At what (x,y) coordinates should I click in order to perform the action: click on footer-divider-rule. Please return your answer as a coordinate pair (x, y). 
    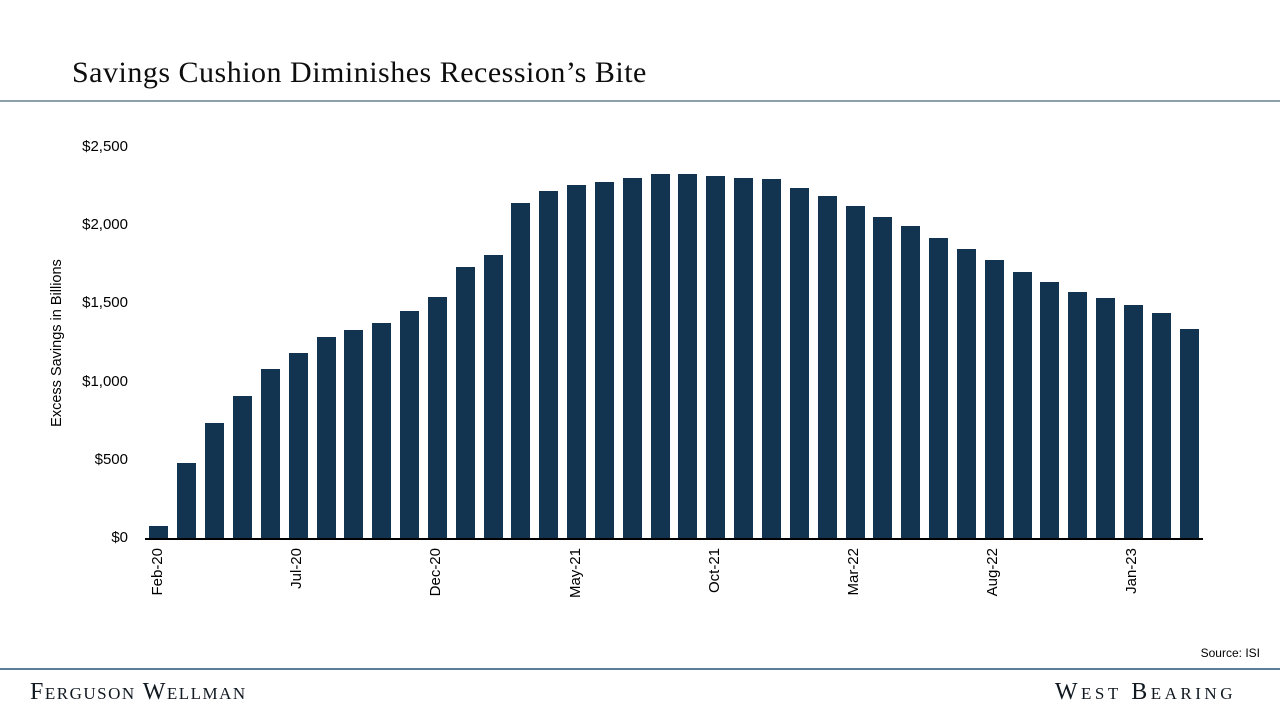
    Looking at the image, I should click on (640, 669).